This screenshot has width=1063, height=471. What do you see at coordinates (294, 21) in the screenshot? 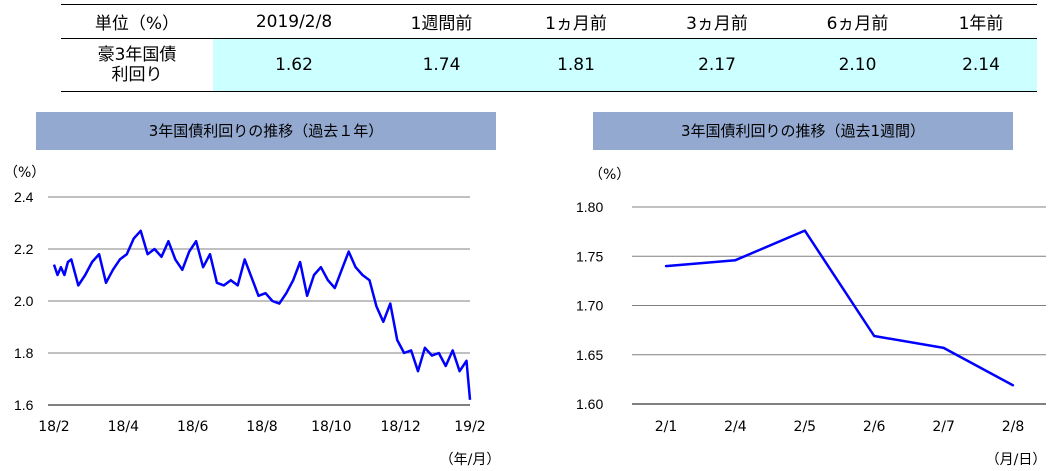
I see `column-header: 2019/2/8` at bounding box center [294, 21].